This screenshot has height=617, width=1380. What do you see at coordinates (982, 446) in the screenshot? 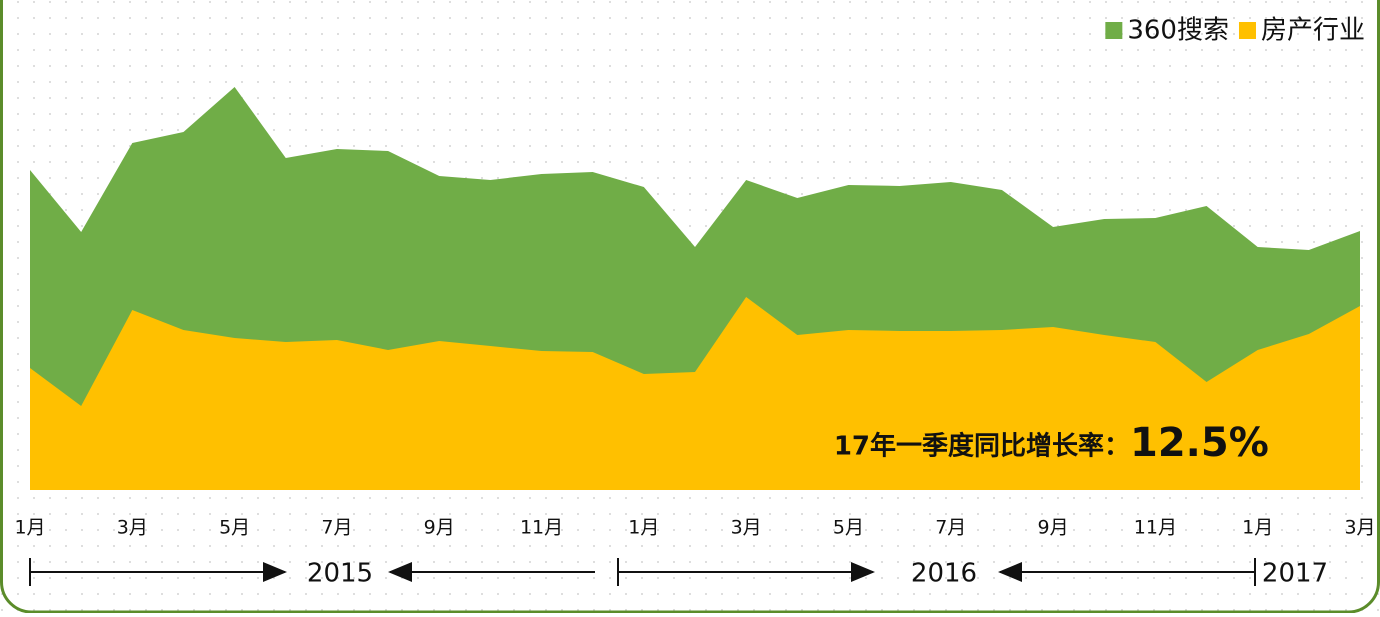
I see `annotation-text: 17年一季度同比增长率：` at bounding box center [982, 446].